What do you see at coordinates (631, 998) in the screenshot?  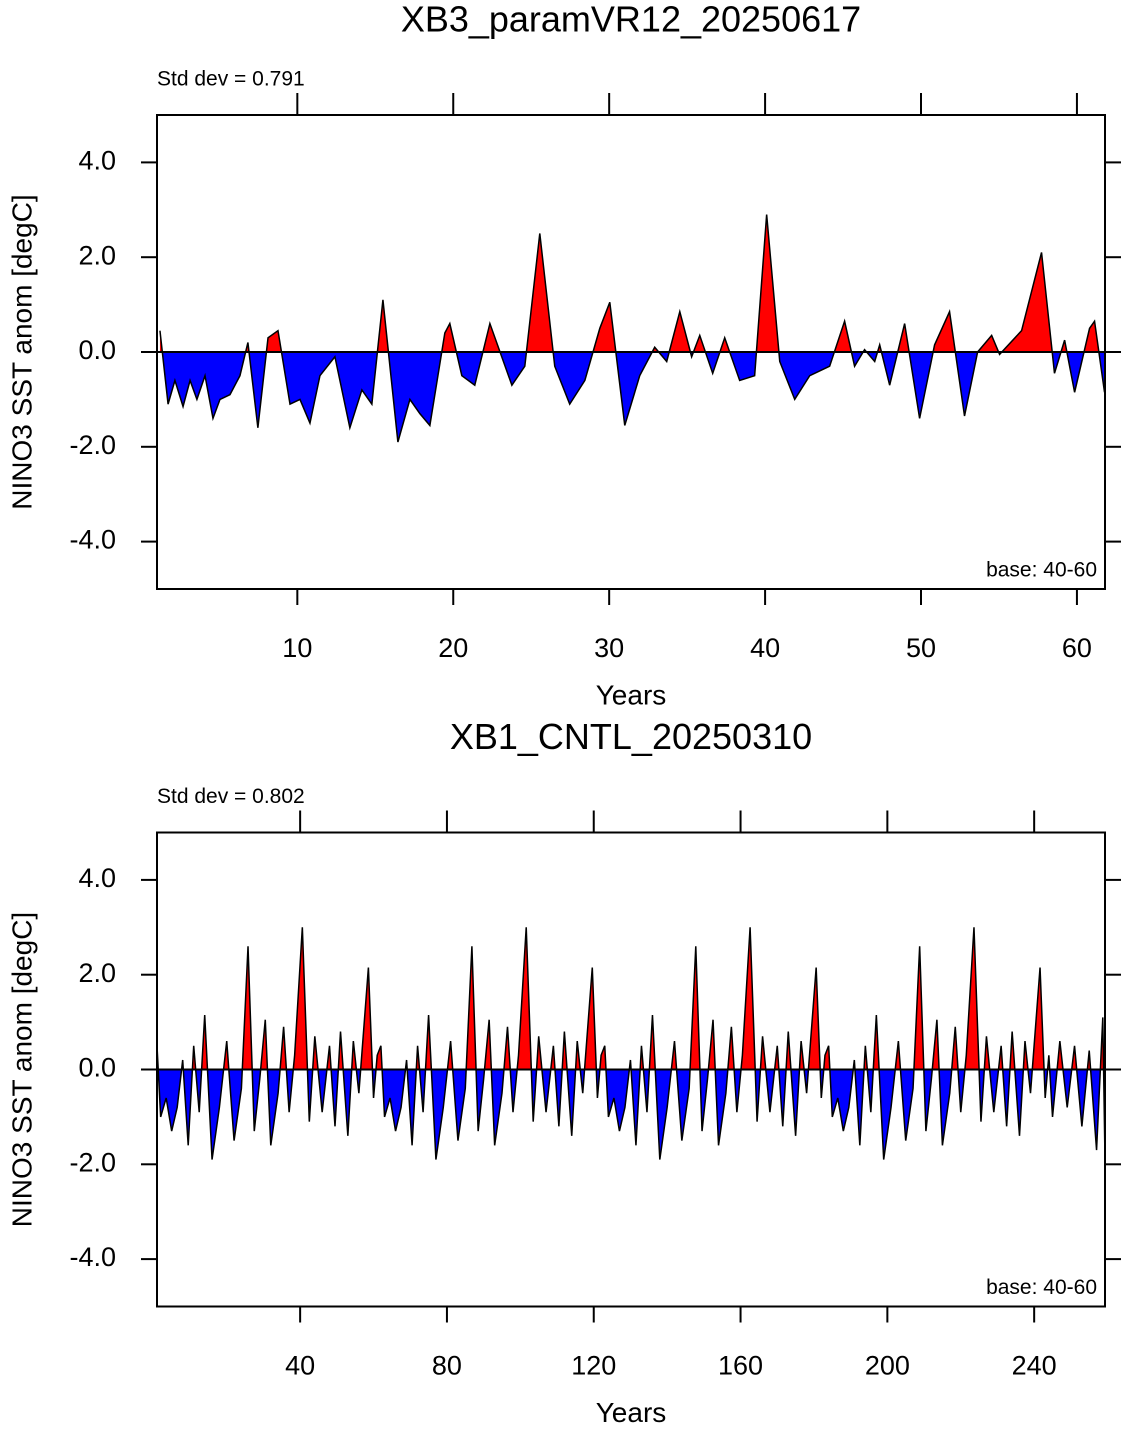 I see `positive-area` at bounding box center [631, 998].